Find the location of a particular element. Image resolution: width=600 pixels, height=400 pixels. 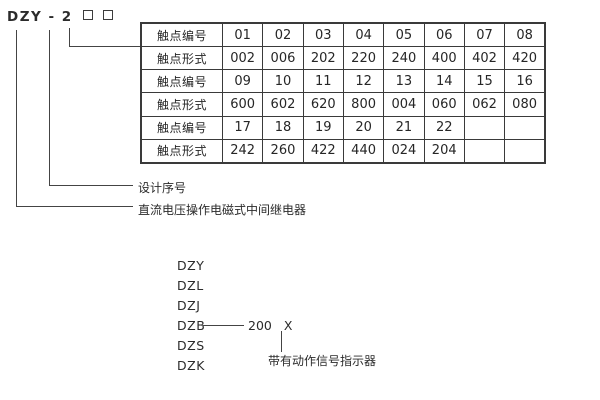

contact-cell: 21 is located at coordinates (404, 127).